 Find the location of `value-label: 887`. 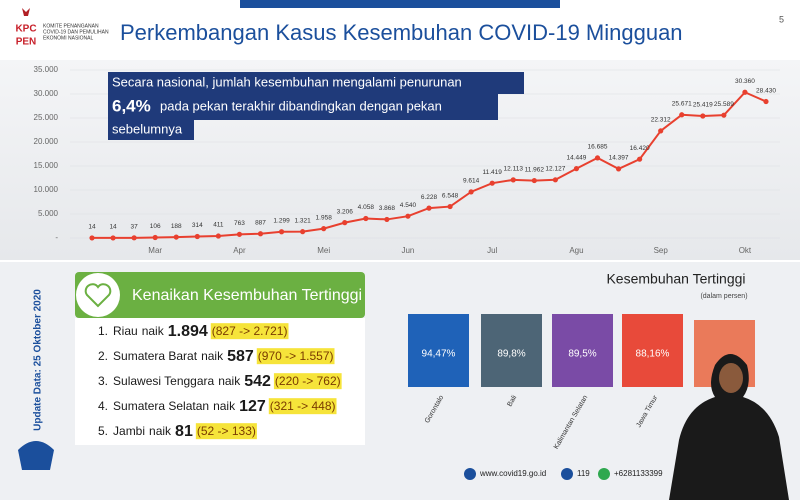

value-label: 887 is located at coordinates (260, 222).